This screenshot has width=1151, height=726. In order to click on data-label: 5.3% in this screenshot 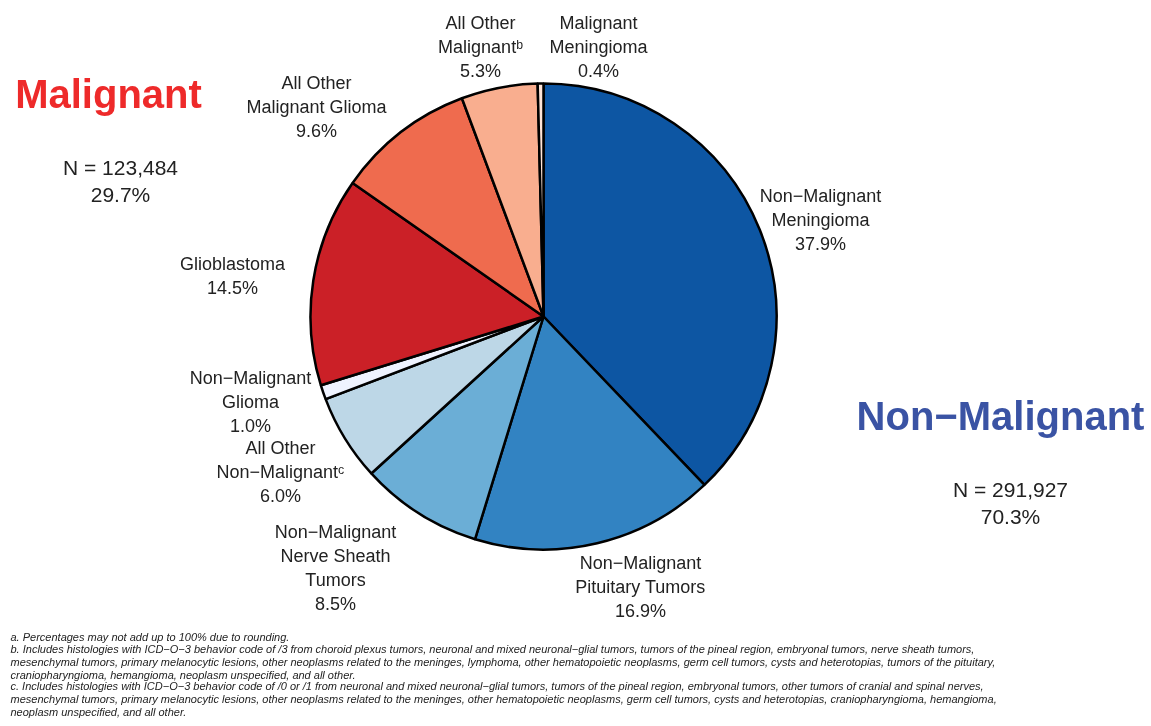, I will do `click(480, 70)`.